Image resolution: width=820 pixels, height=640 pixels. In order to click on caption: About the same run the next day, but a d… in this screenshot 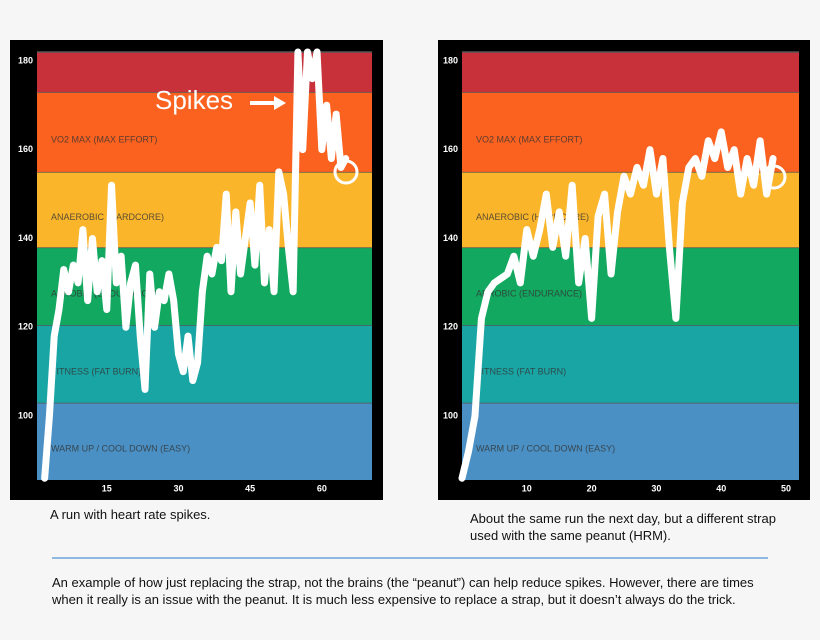, I will do `click(623, 527)`.